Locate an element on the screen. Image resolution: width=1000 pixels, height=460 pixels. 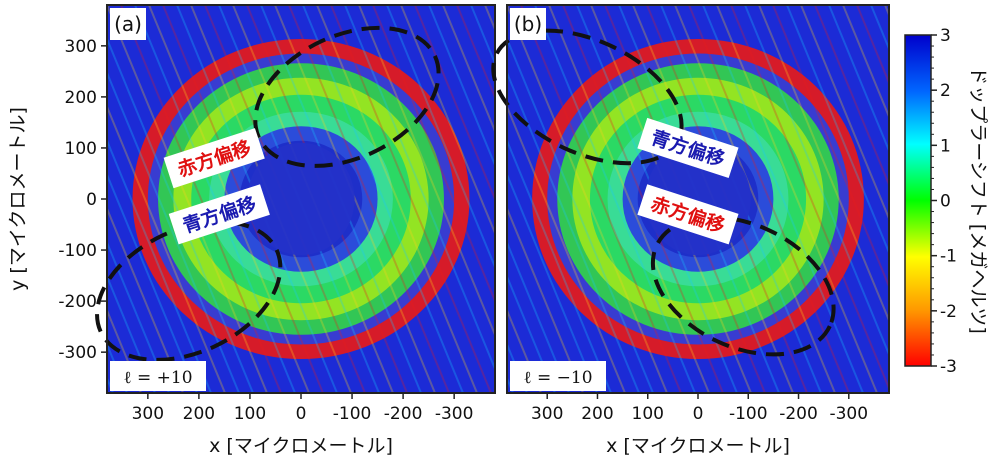
x-axis-ticks-a: 300 200 100 0 -100 -200 -300 is located at coordinates (303, 408).